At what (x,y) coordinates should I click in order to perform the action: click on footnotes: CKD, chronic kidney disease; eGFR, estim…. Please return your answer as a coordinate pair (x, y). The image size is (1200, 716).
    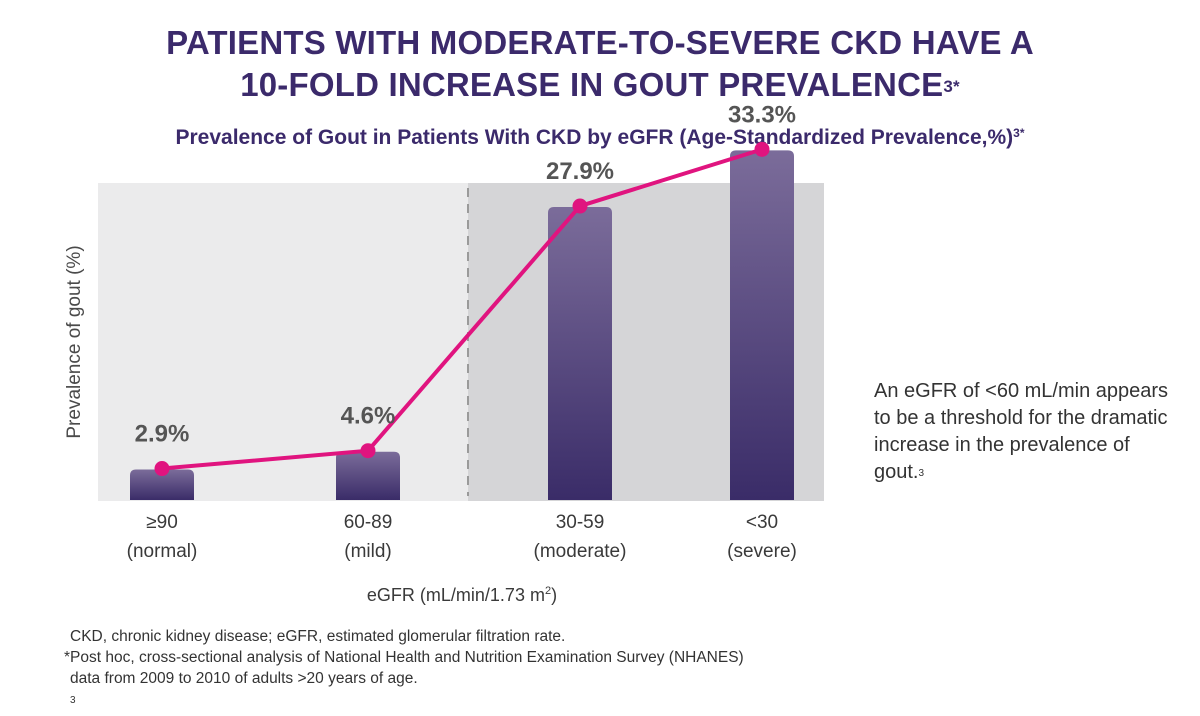
    Looking at the image, I should click on (404, 668).